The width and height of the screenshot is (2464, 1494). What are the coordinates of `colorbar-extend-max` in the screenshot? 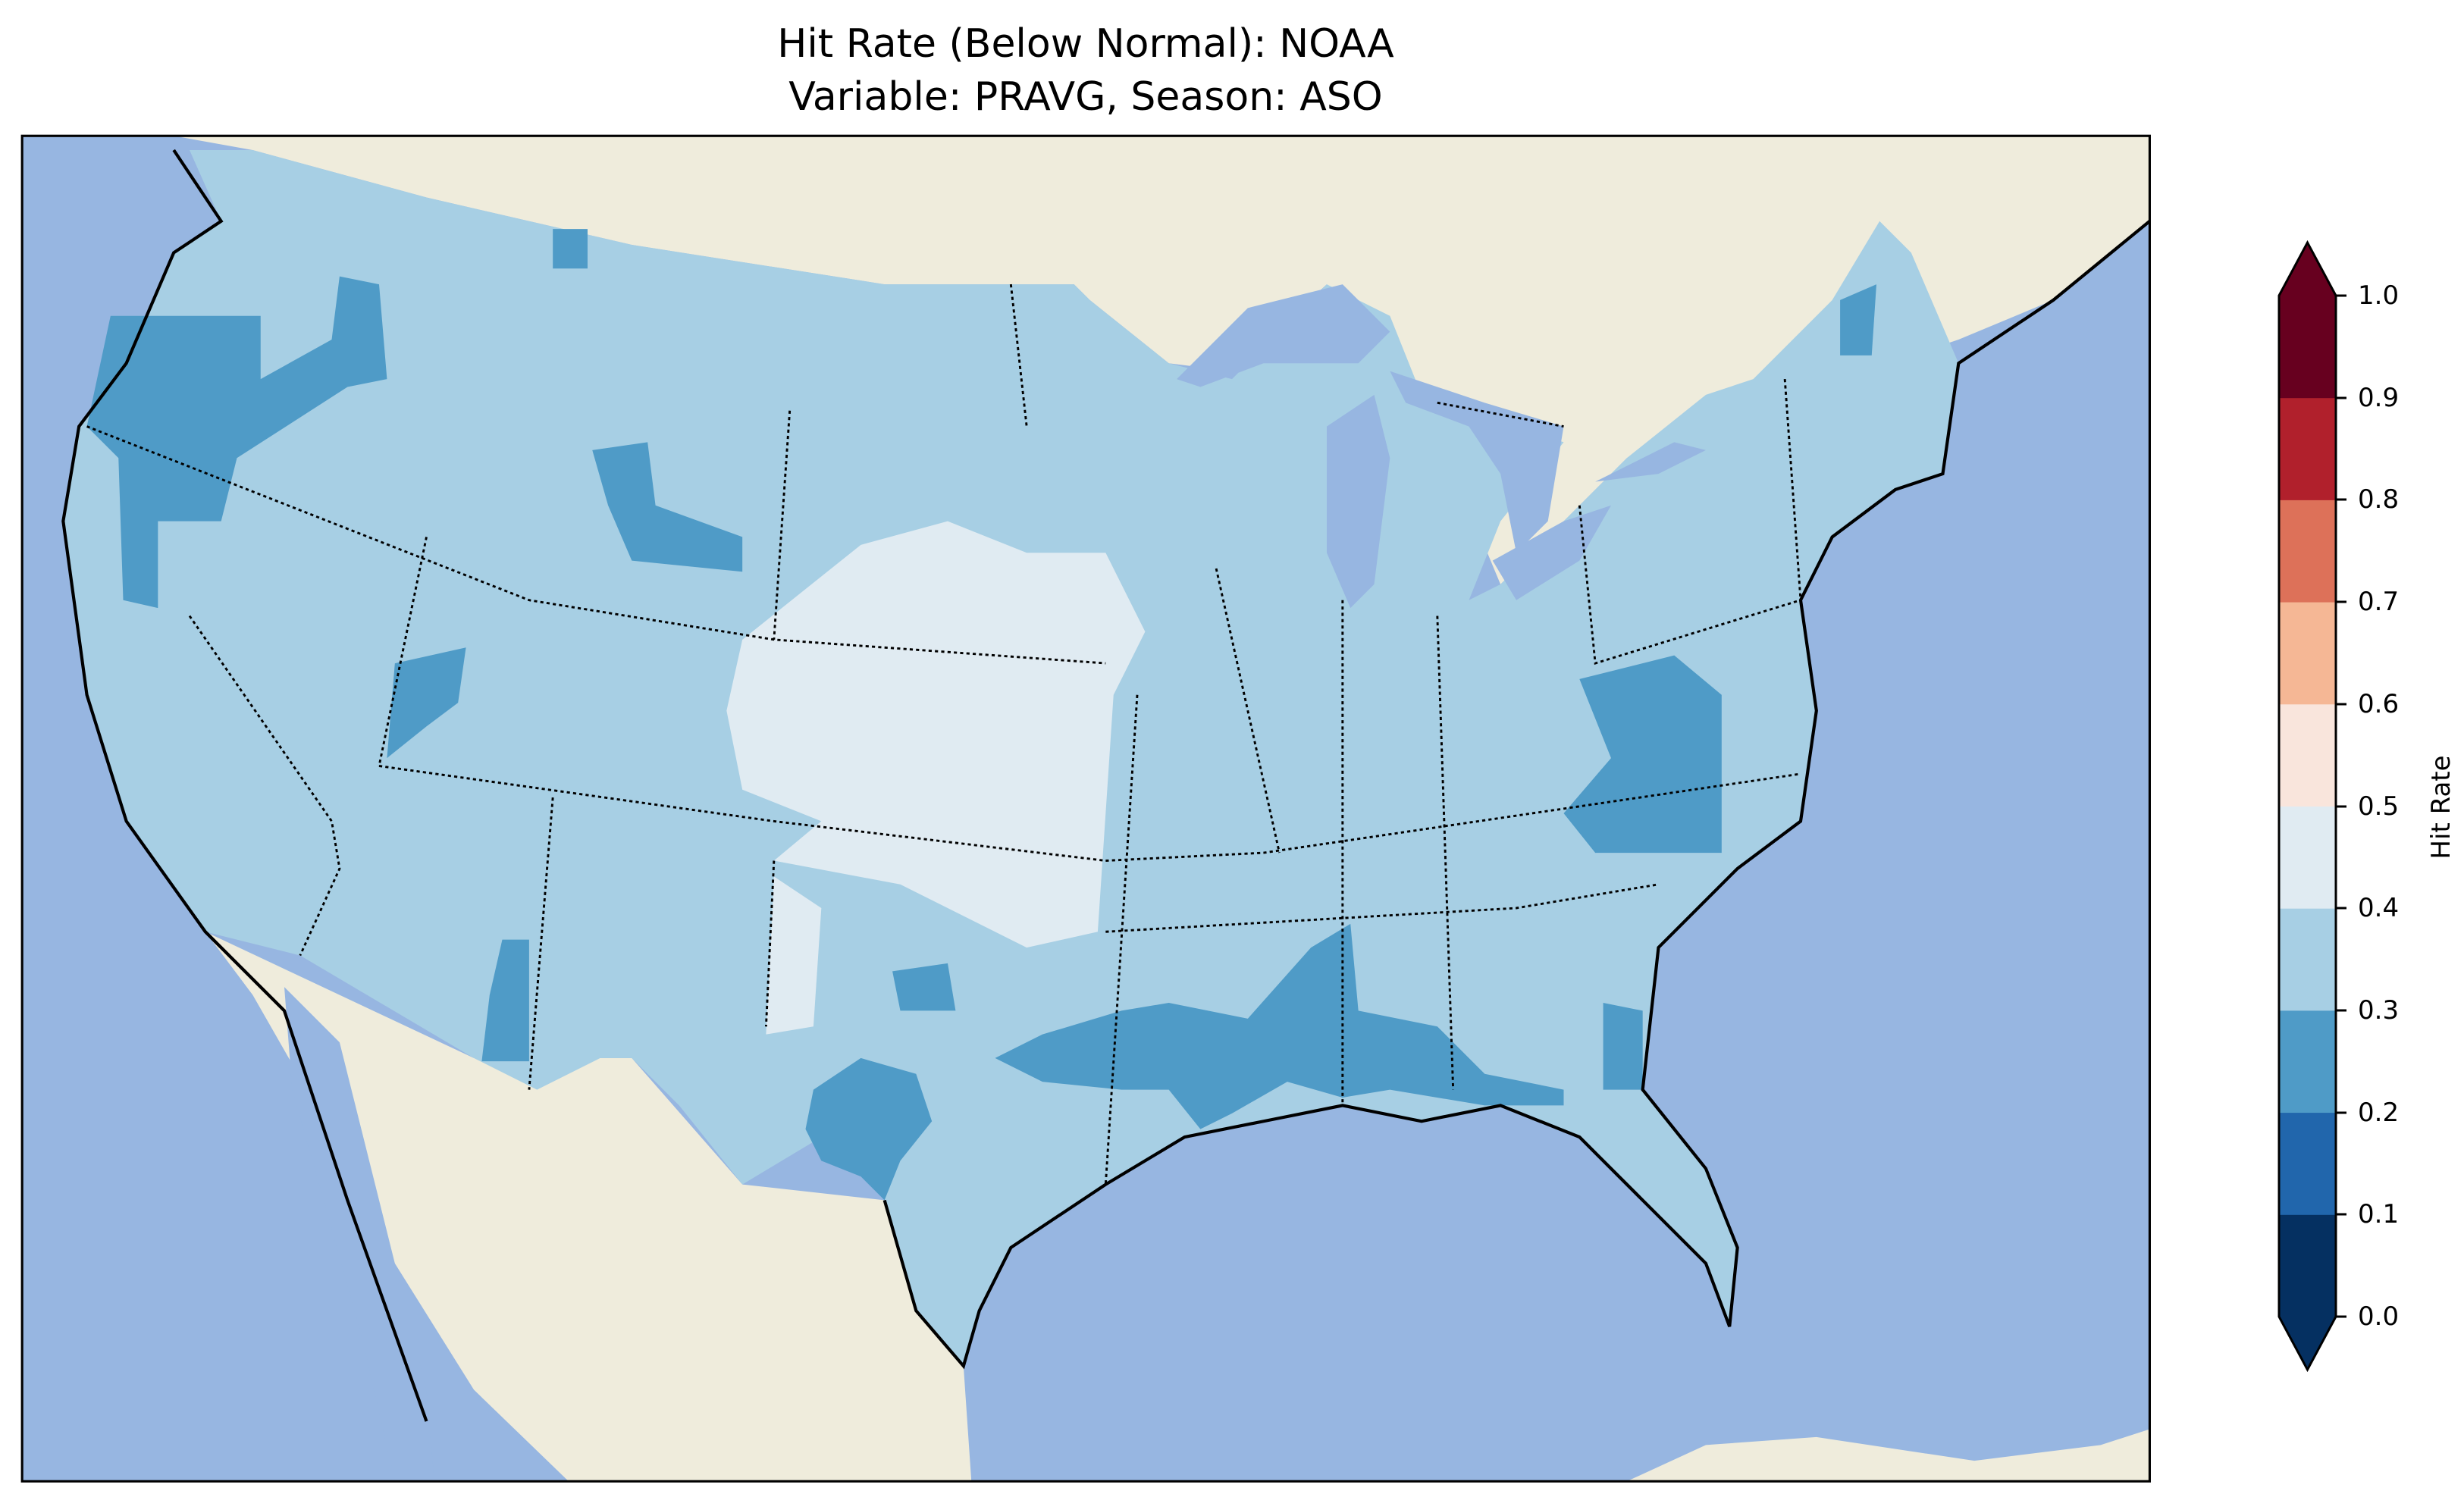 It's located at (2307, 269).